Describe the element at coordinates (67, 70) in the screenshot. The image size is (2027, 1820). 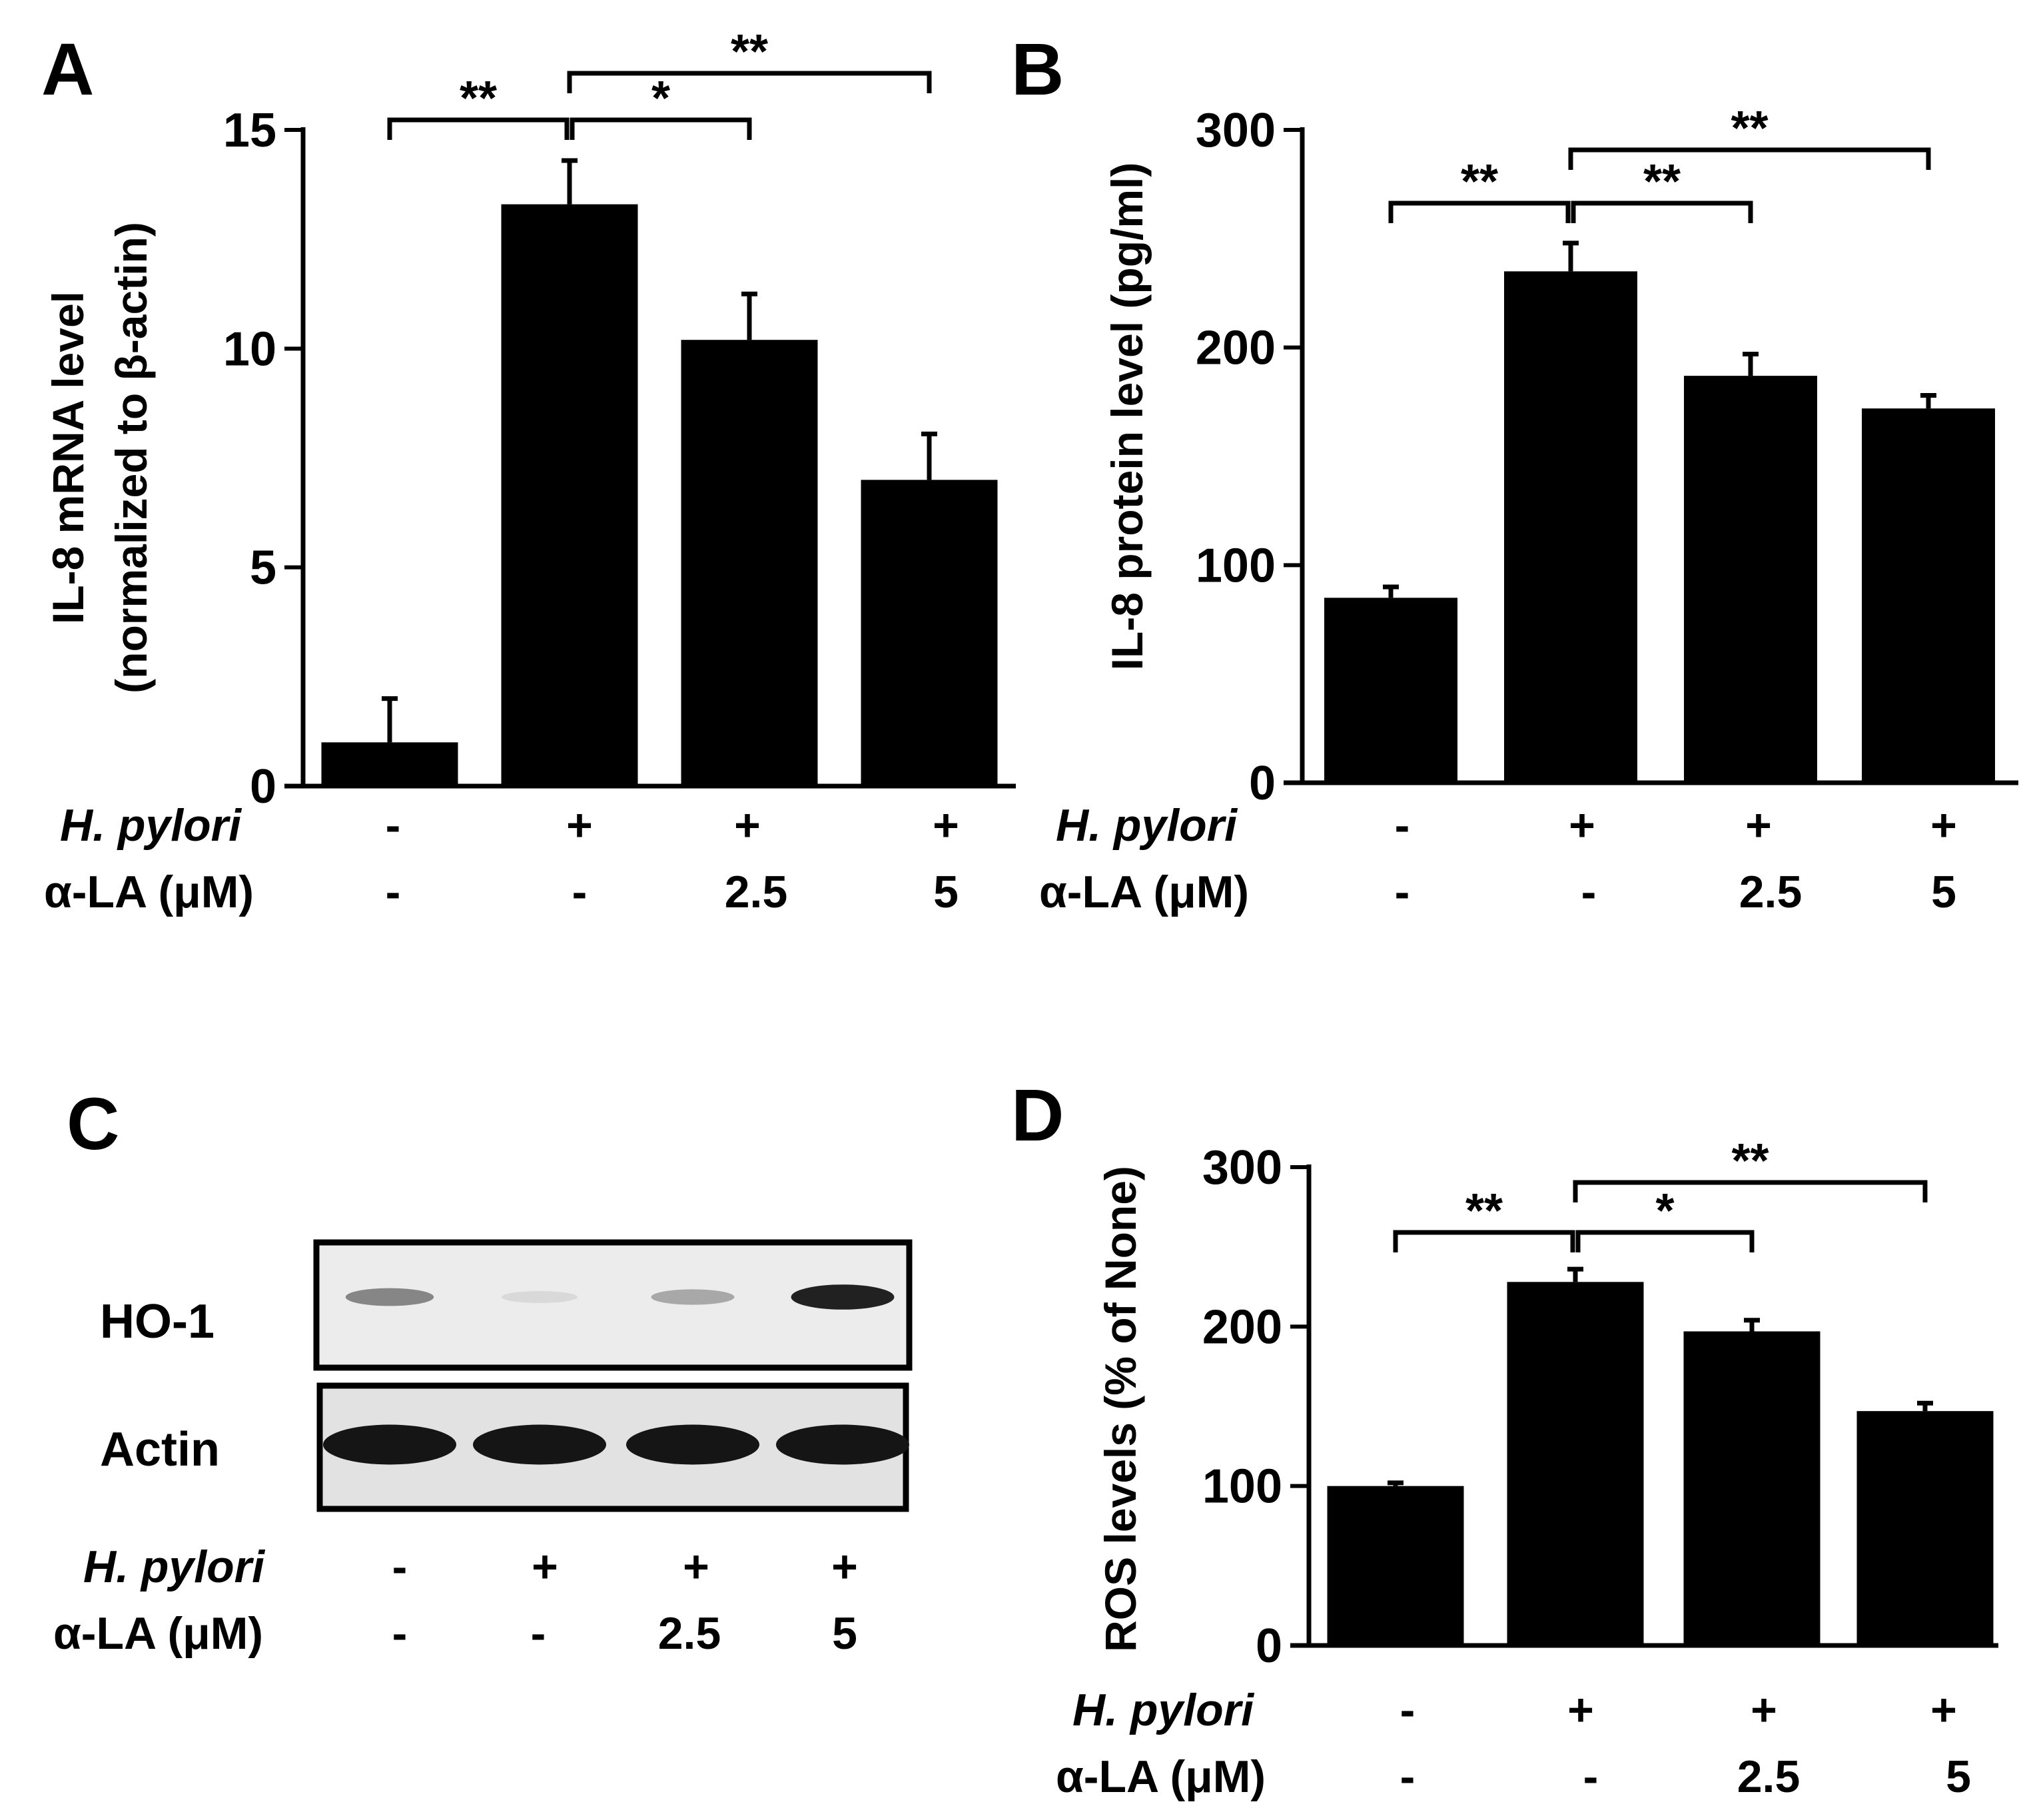
I see `panel-a-letter: A` at that location.